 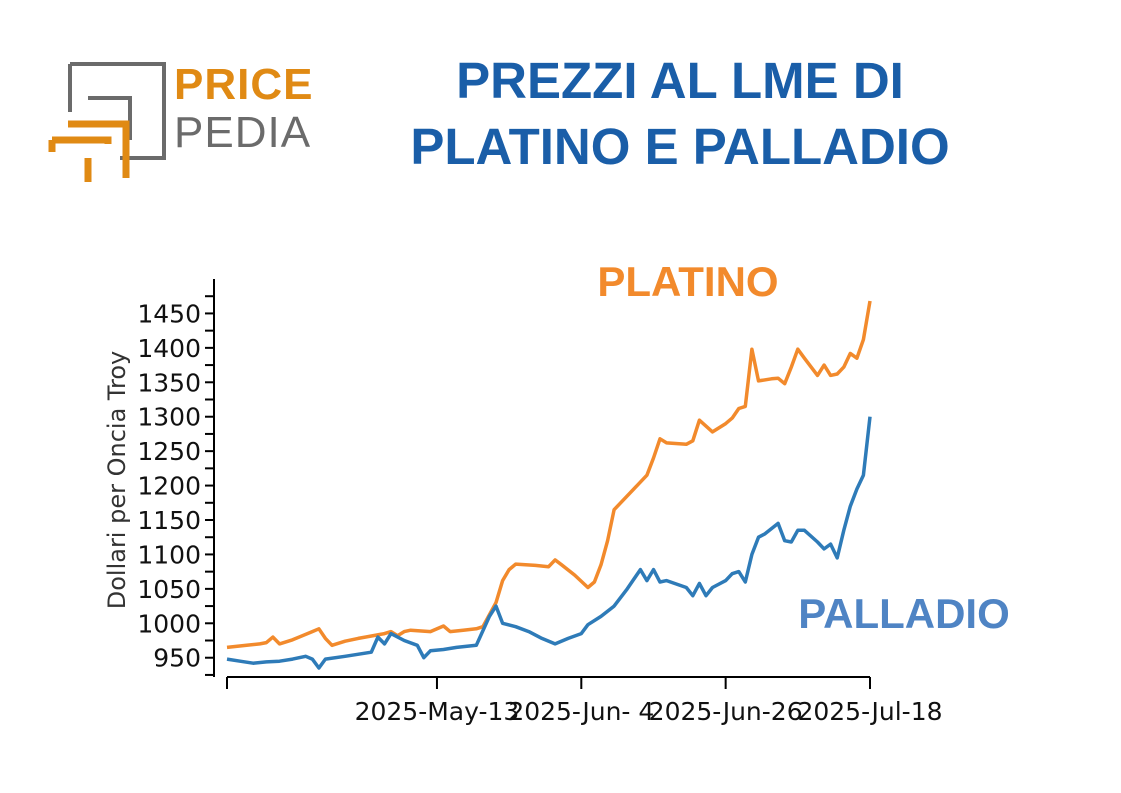 I want to click on y-tick-label: 1100, so click(x=169, y=554).